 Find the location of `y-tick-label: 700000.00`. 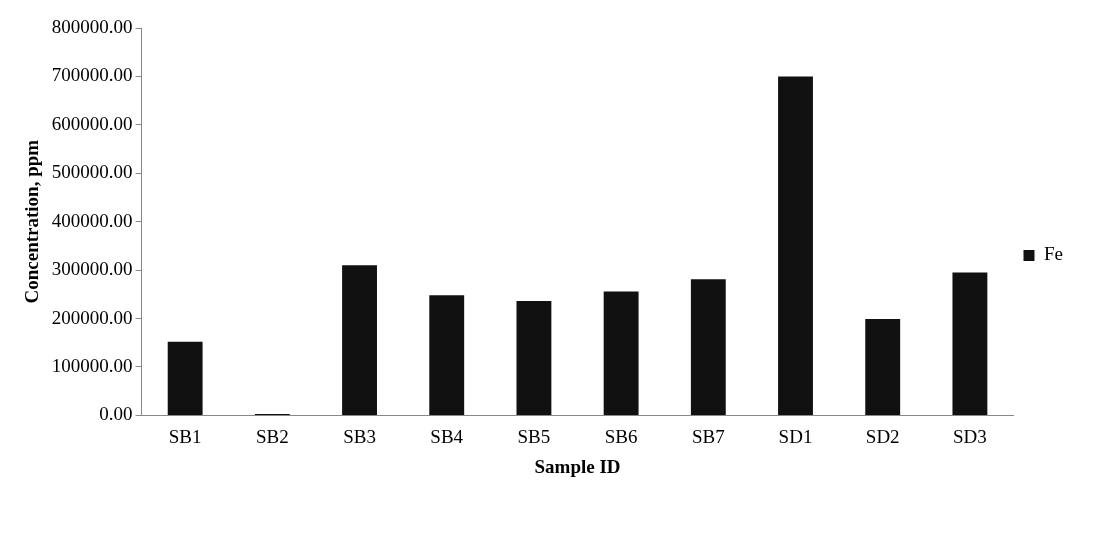

y-tick-label: 700000.00 is located at coordinates (92, 75).